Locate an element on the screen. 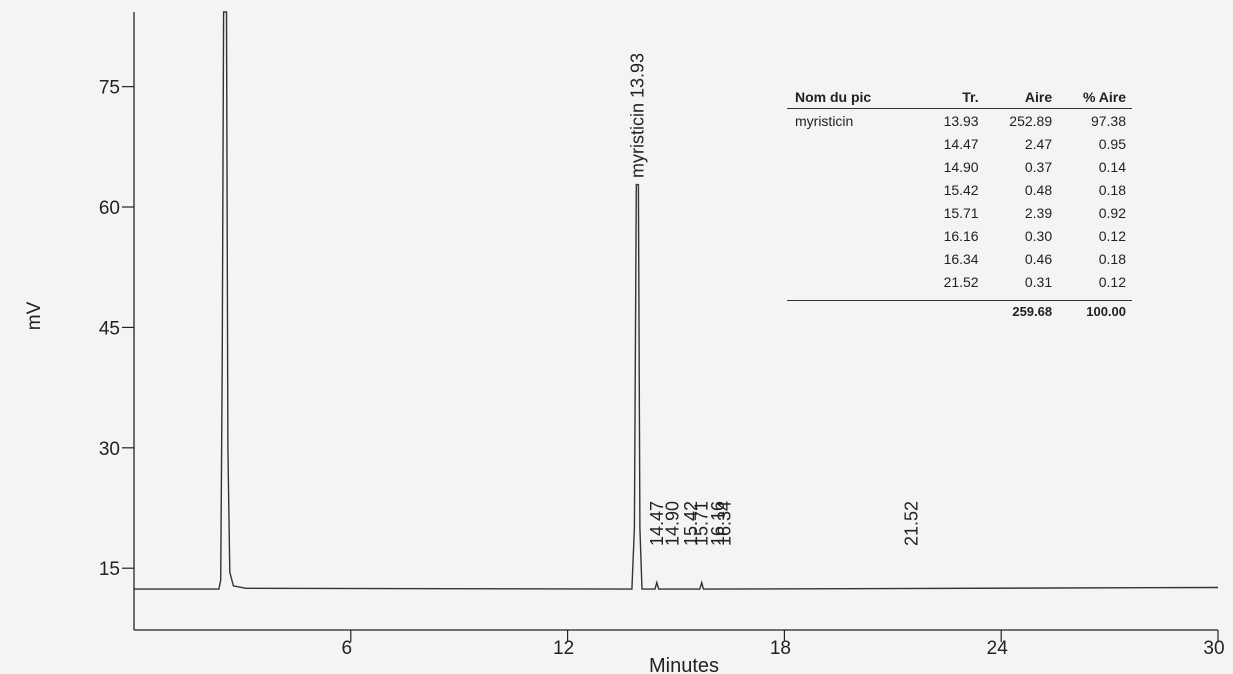  x-tick-label: 24 is located at coordinates (998, 648).